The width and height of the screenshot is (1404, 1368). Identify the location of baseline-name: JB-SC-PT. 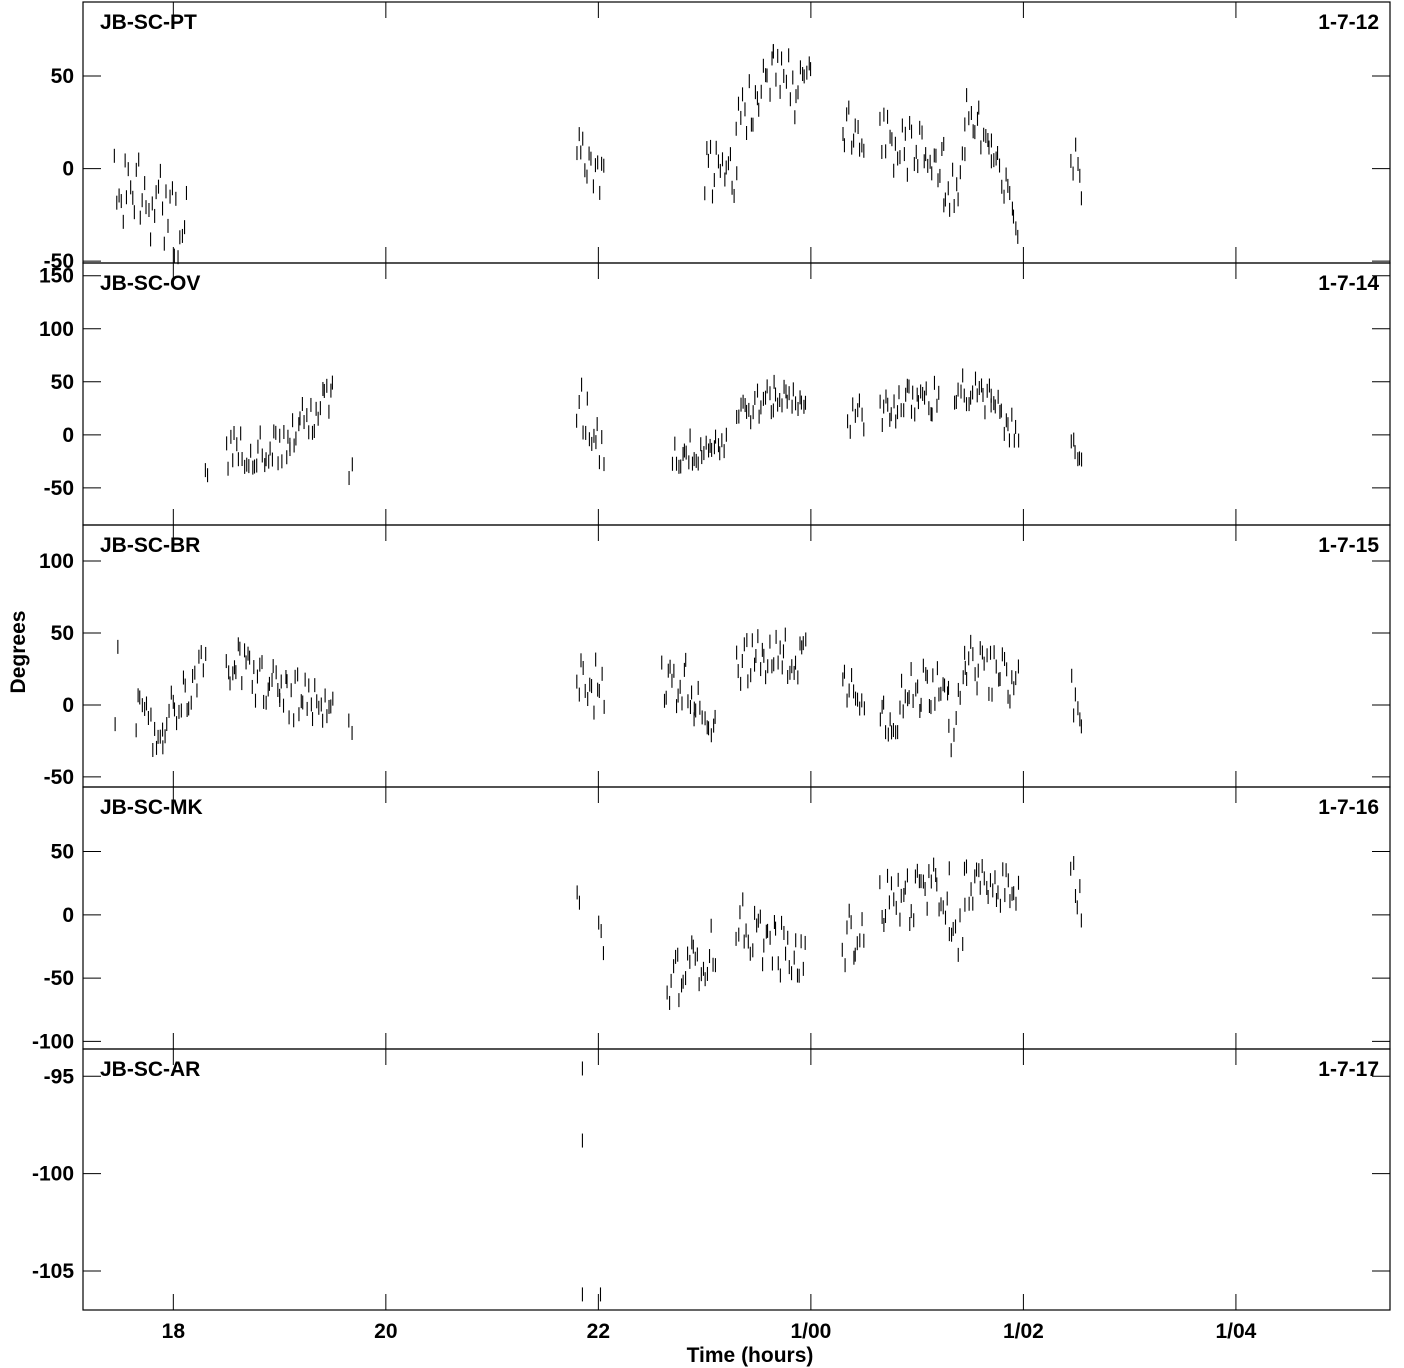
(148, 22).